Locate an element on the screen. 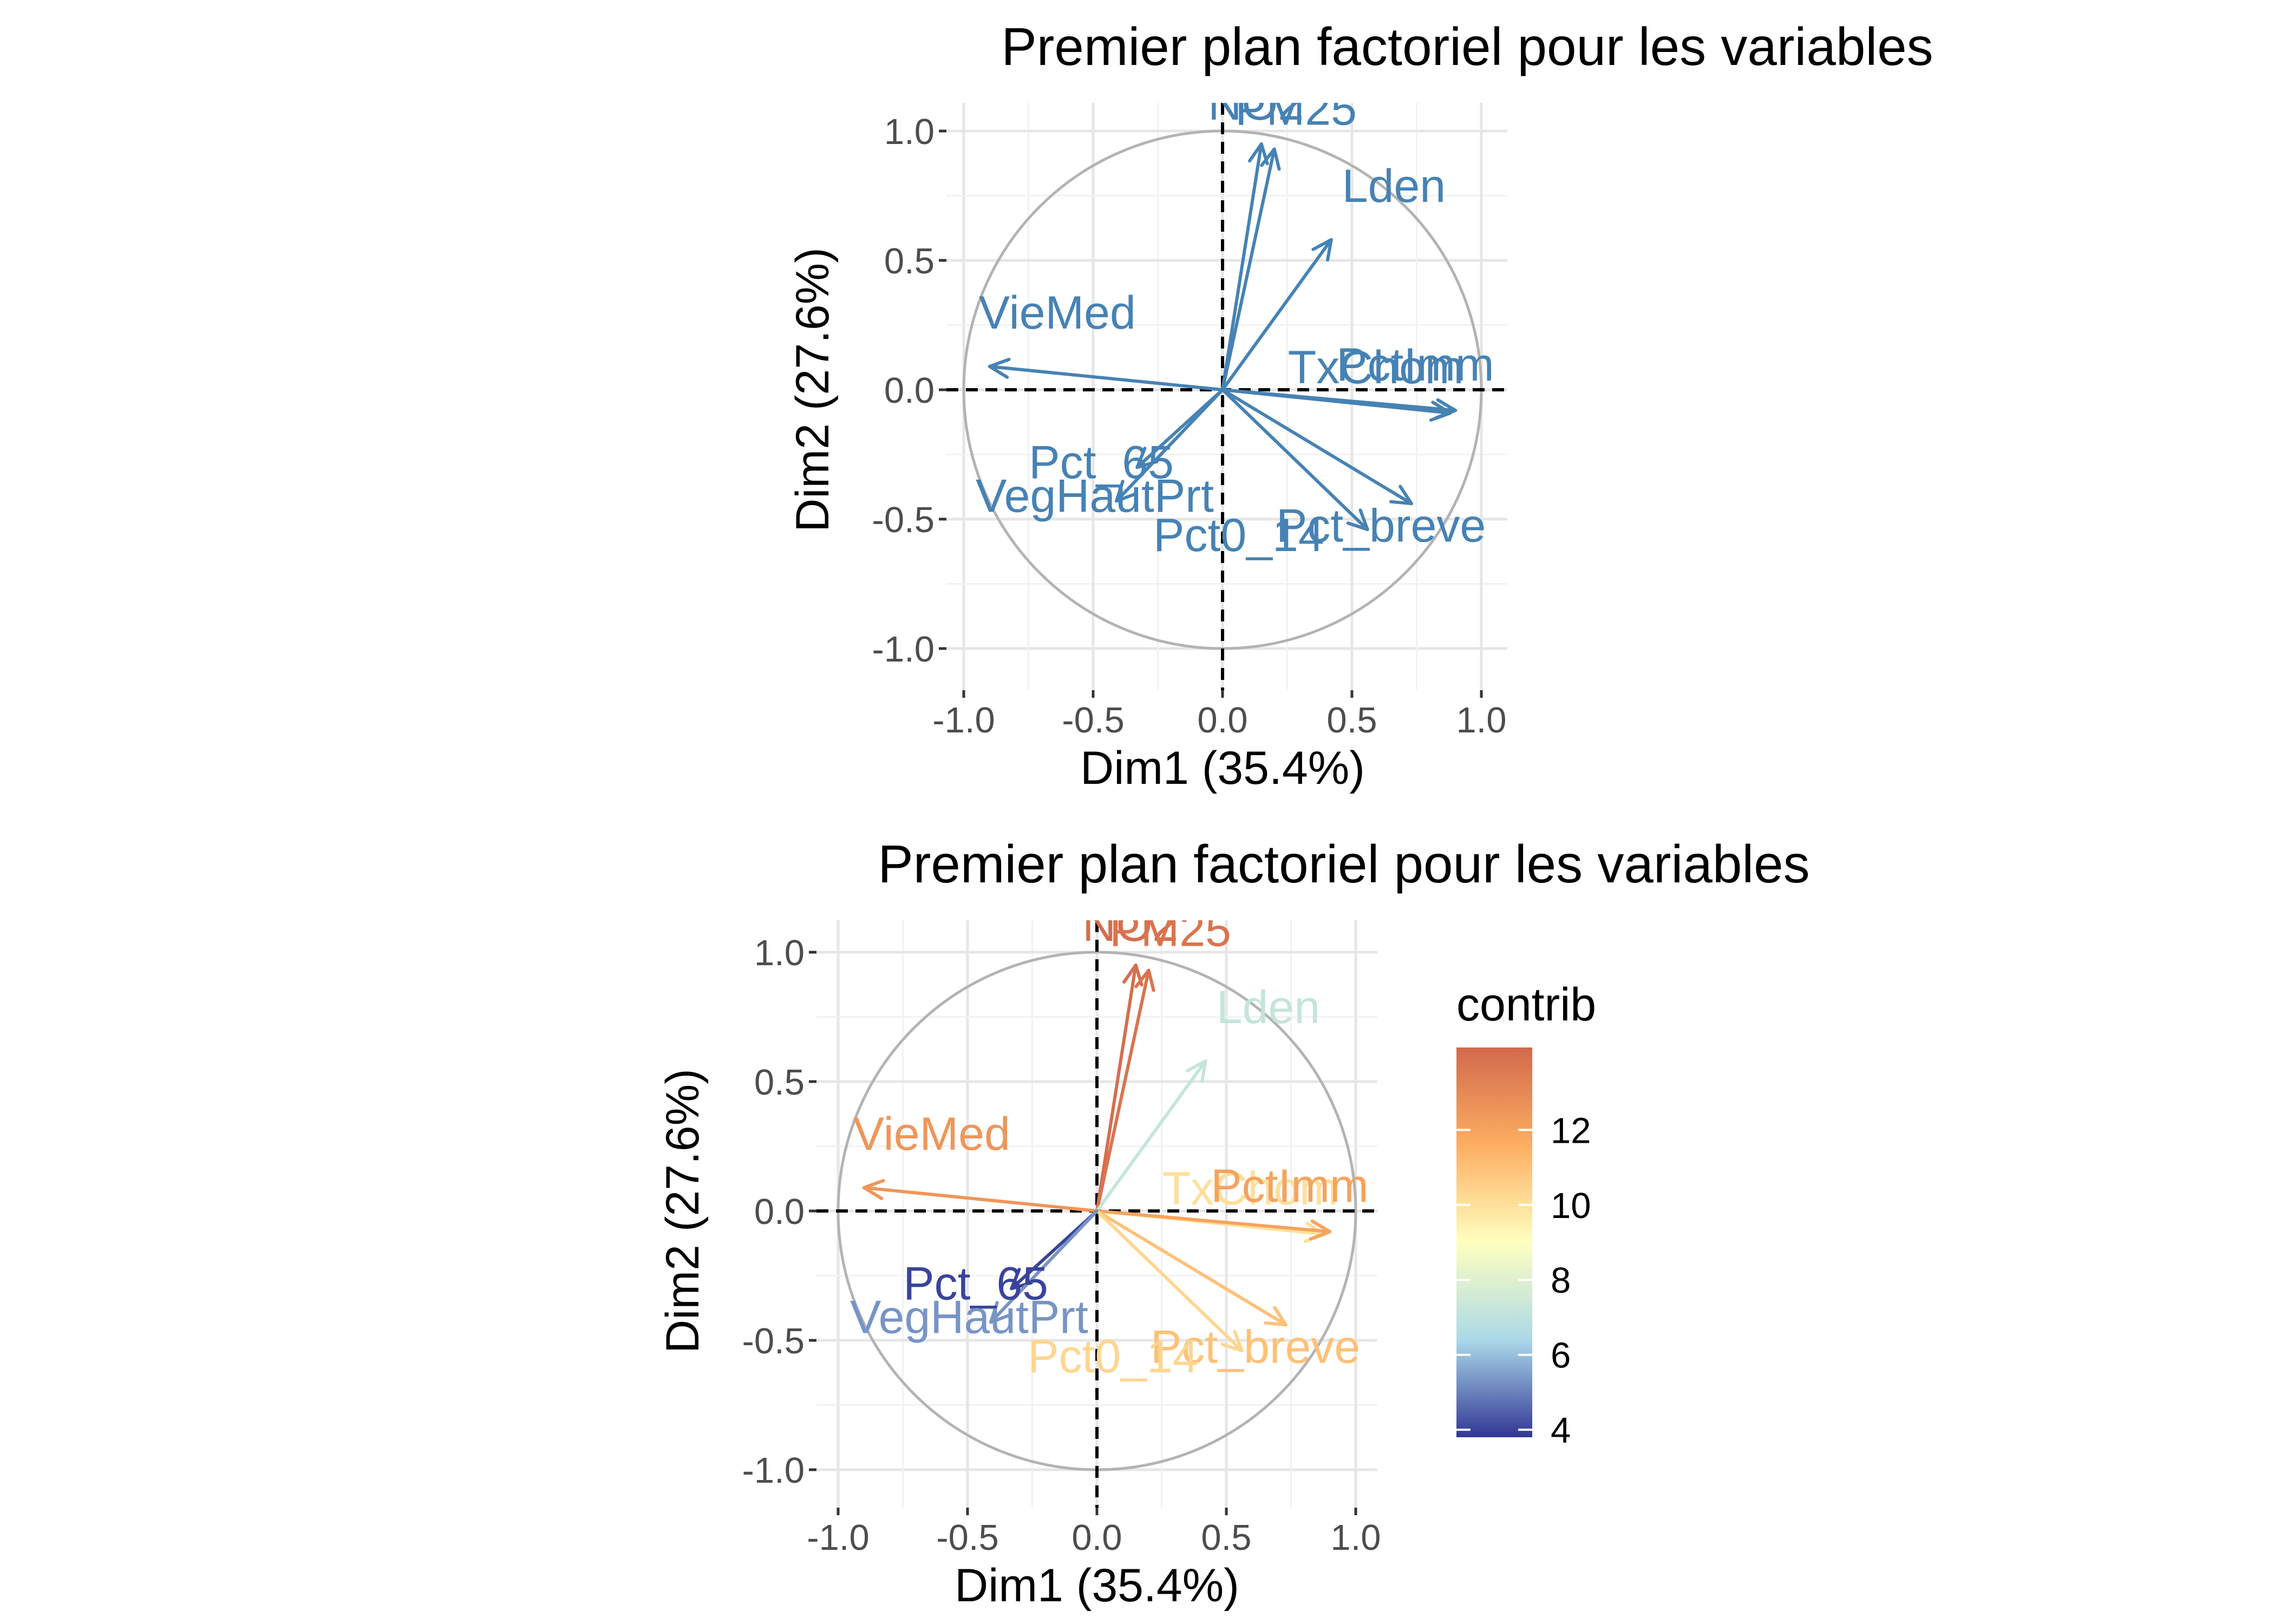  x-axis-title-1: Dim1 (35.4%) is located at coordinates (1223, 768).